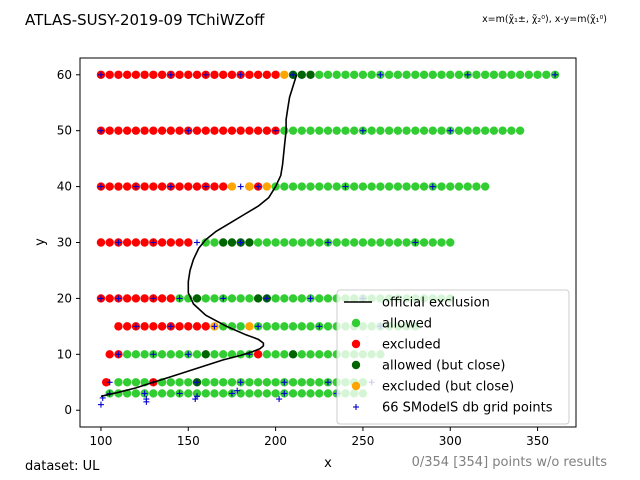 The height and width of the screenshot is (480, 640). I want to click on x-tick-label: 300, so click(450, 441).